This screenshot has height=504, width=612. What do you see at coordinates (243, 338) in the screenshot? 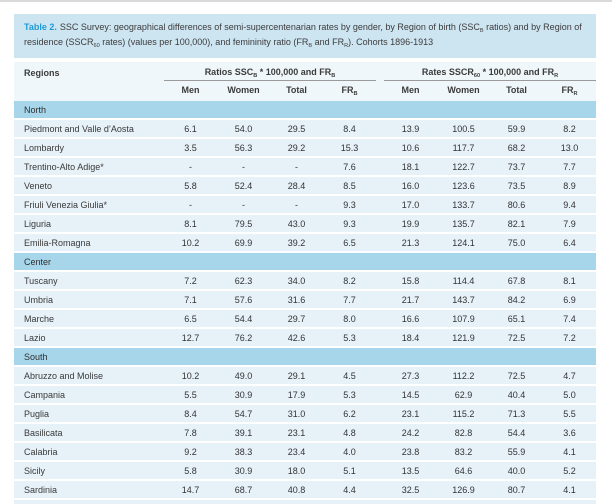
I see `value-cell: 76.2` at bounding box center [243, 338].